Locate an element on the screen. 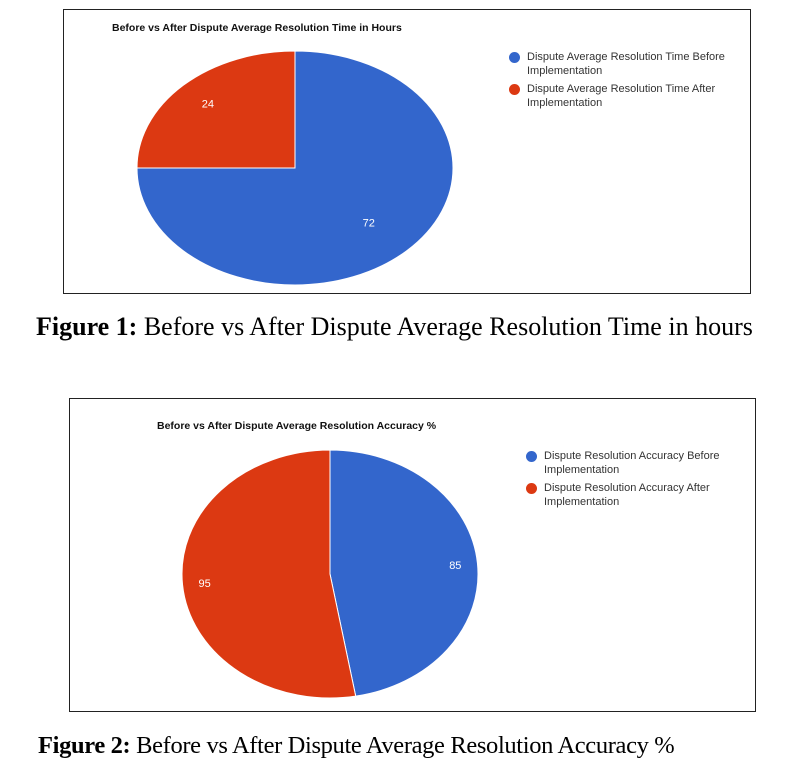 The height and width of the screenshot is (777, 792). pie-slice-label-2-2: 95 is located at coordinates (205, 584).